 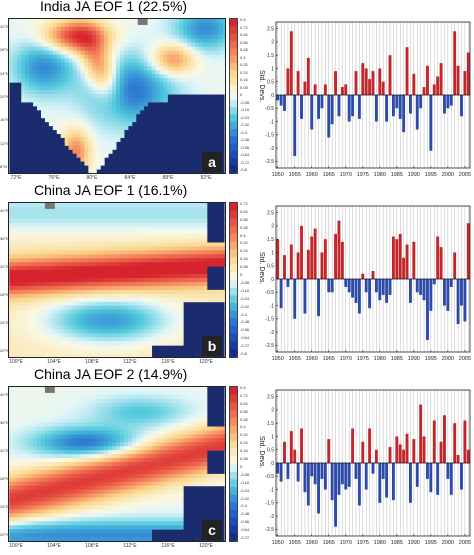 I want to click on bar-1978, so click(x=373, y=468).